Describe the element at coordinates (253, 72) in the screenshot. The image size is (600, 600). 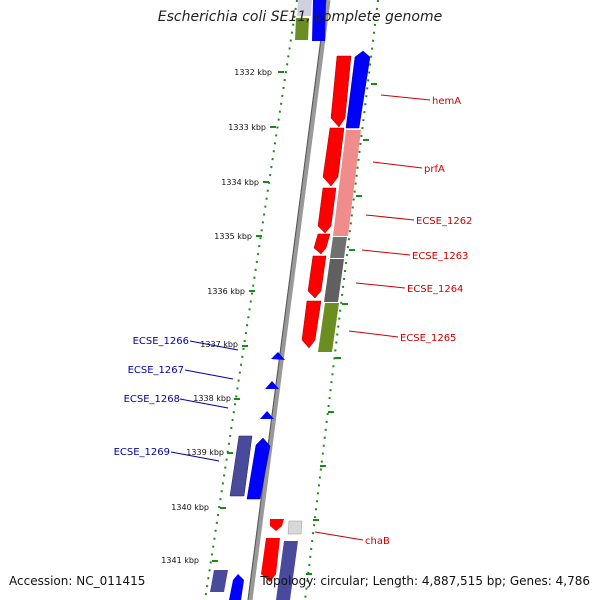
I see `ruler-tick-label: 1332 kbp` at that location.